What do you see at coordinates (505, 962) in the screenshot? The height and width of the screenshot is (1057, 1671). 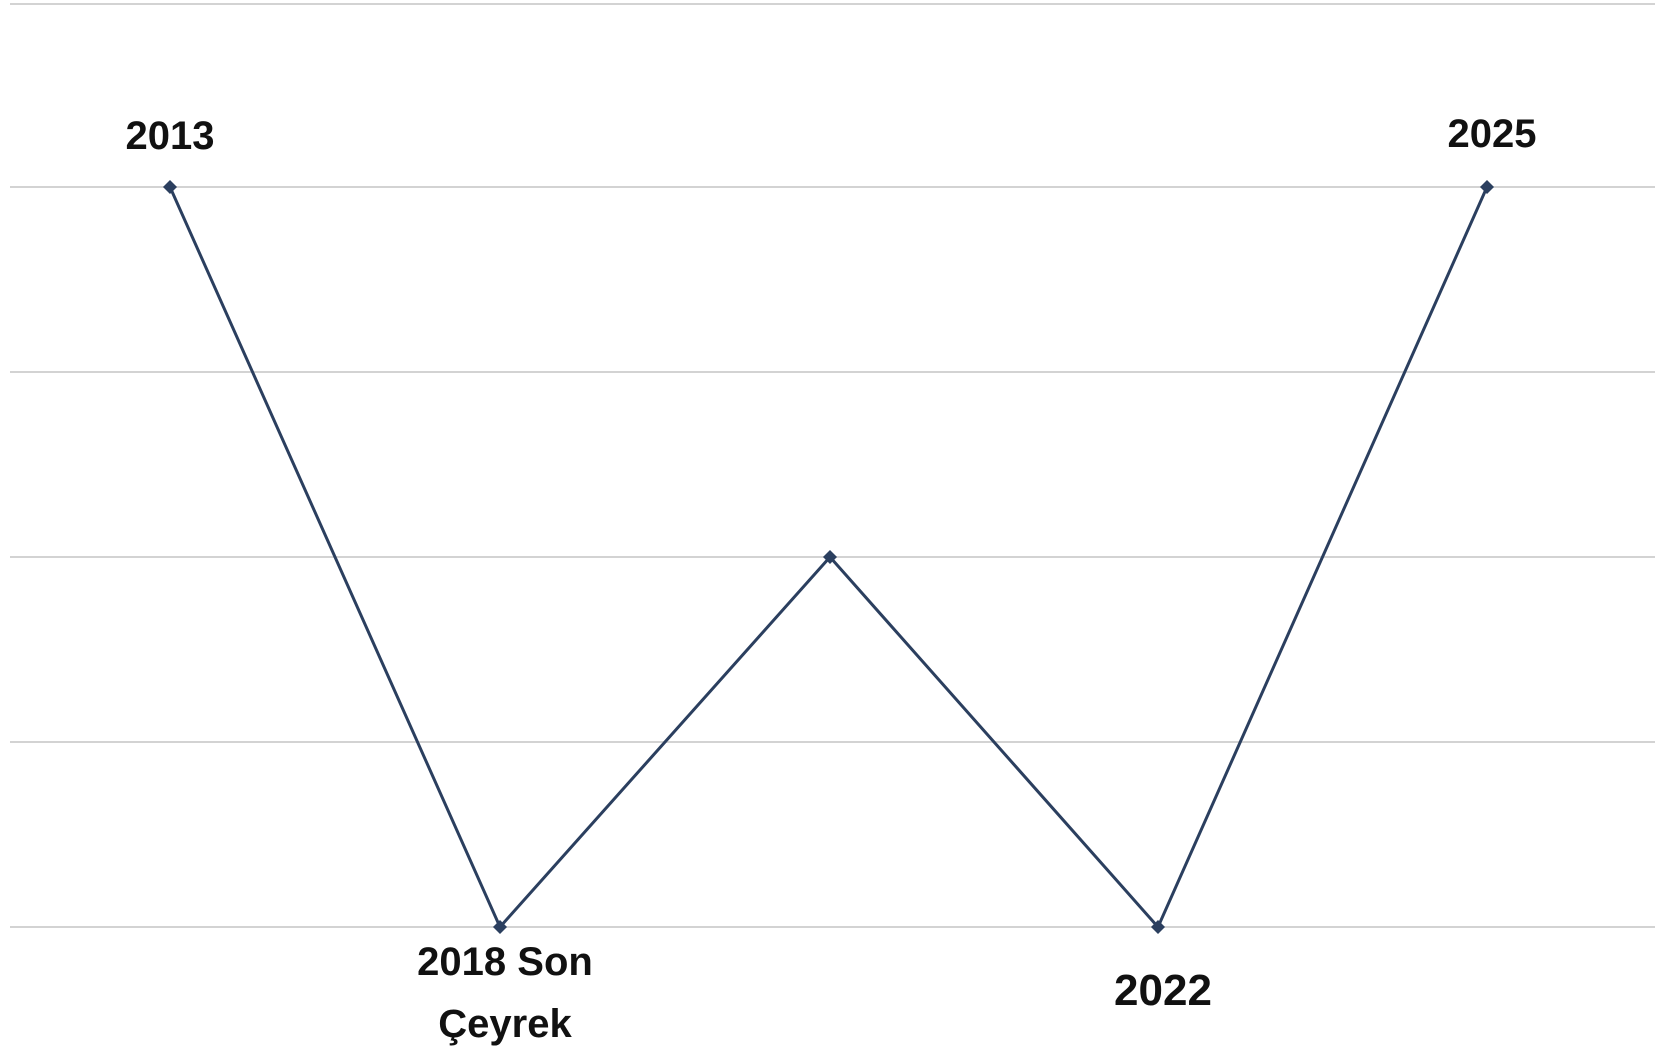 I see `point-label: 2018 Son` at bounding box center [505, 962].